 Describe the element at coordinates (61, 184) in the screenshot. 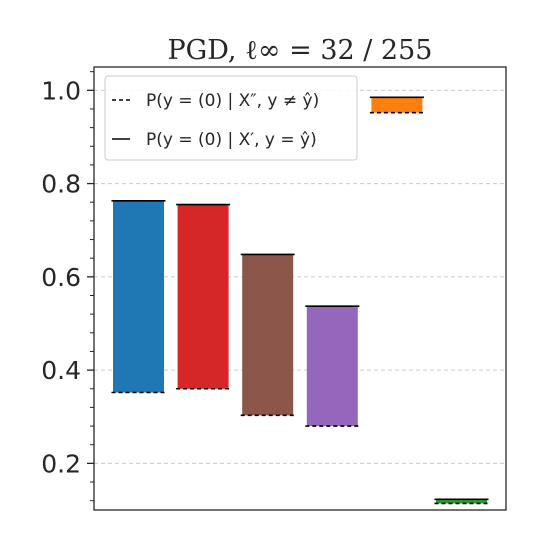

I see `y-tick-label: 0.8` at that location.